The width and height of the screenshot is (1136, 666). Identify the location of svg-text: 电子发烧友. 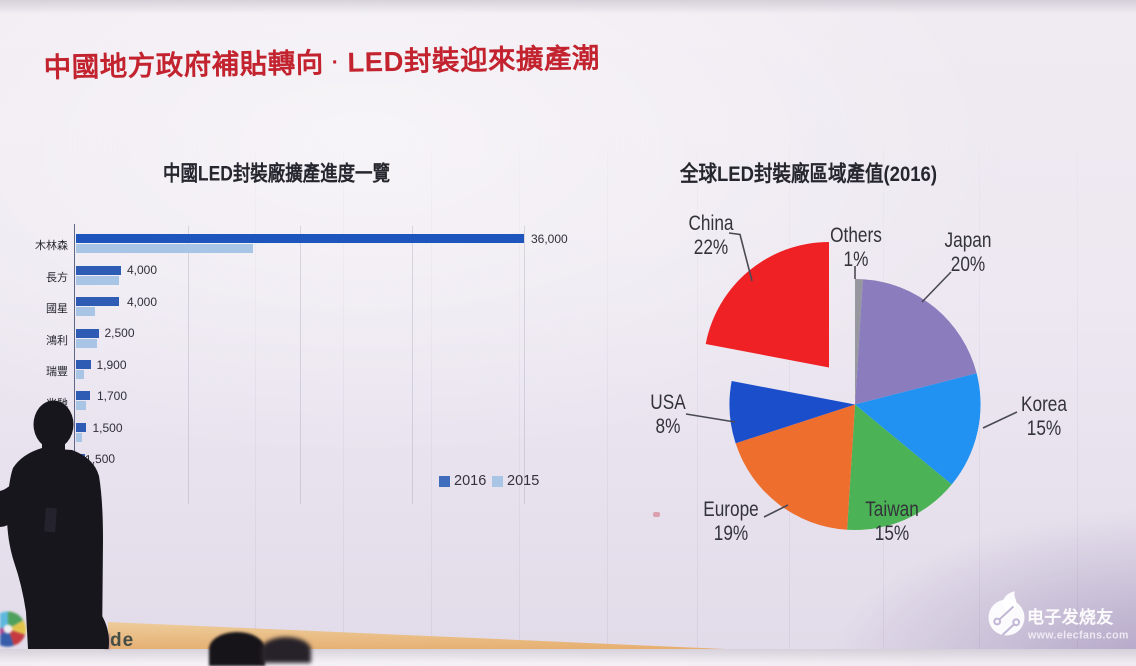
(1070, 617).